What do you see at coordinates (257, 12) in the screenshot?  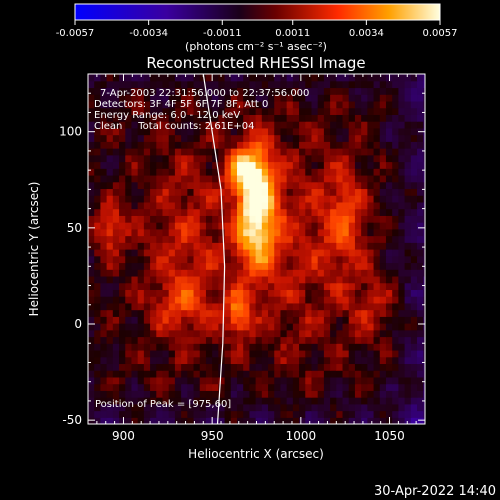 I see `colorbar` at bounding box center [257, 12].